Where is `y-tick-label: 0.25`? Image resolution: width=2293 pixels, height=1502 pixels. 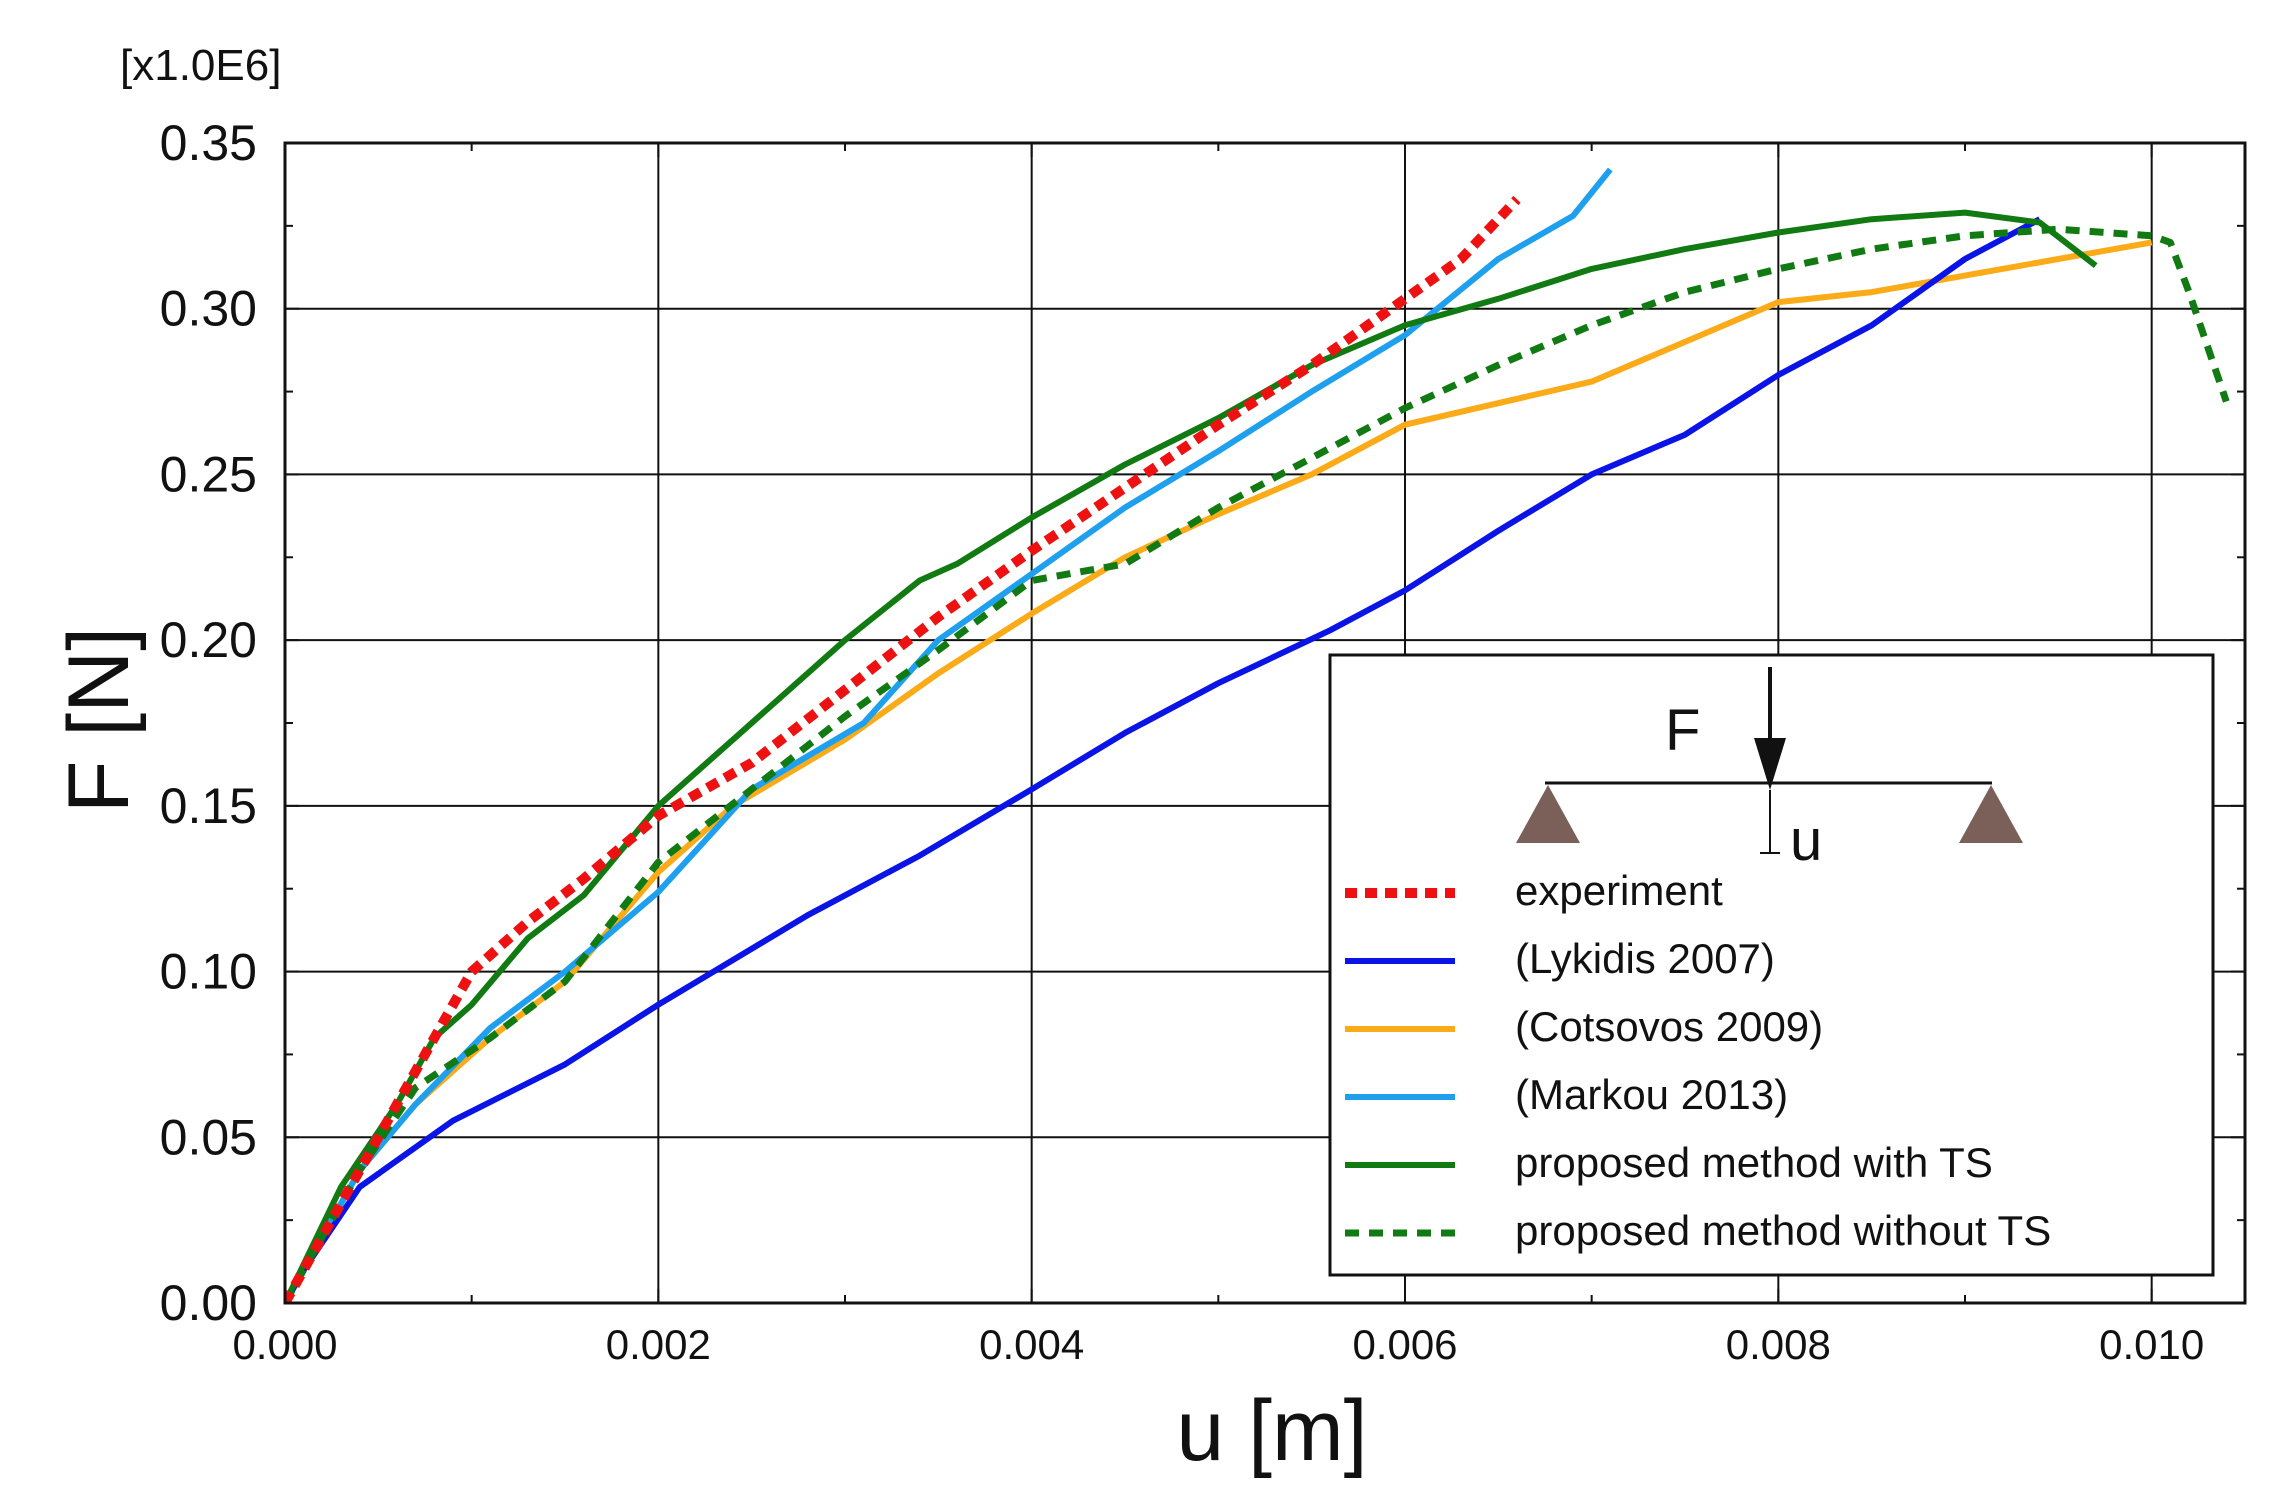
y-tick-label: 0.25 is located at coordinates (208, 474).